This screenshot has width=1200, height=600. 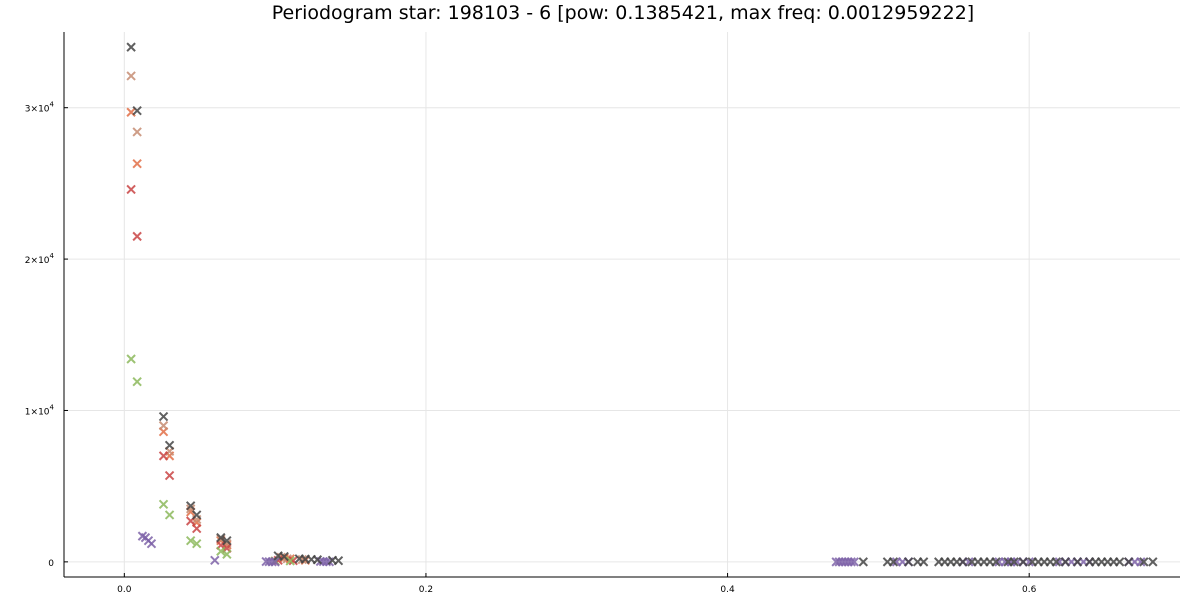 I want to click on x-tick-label: 0.6, so click(x=1029, y=590).